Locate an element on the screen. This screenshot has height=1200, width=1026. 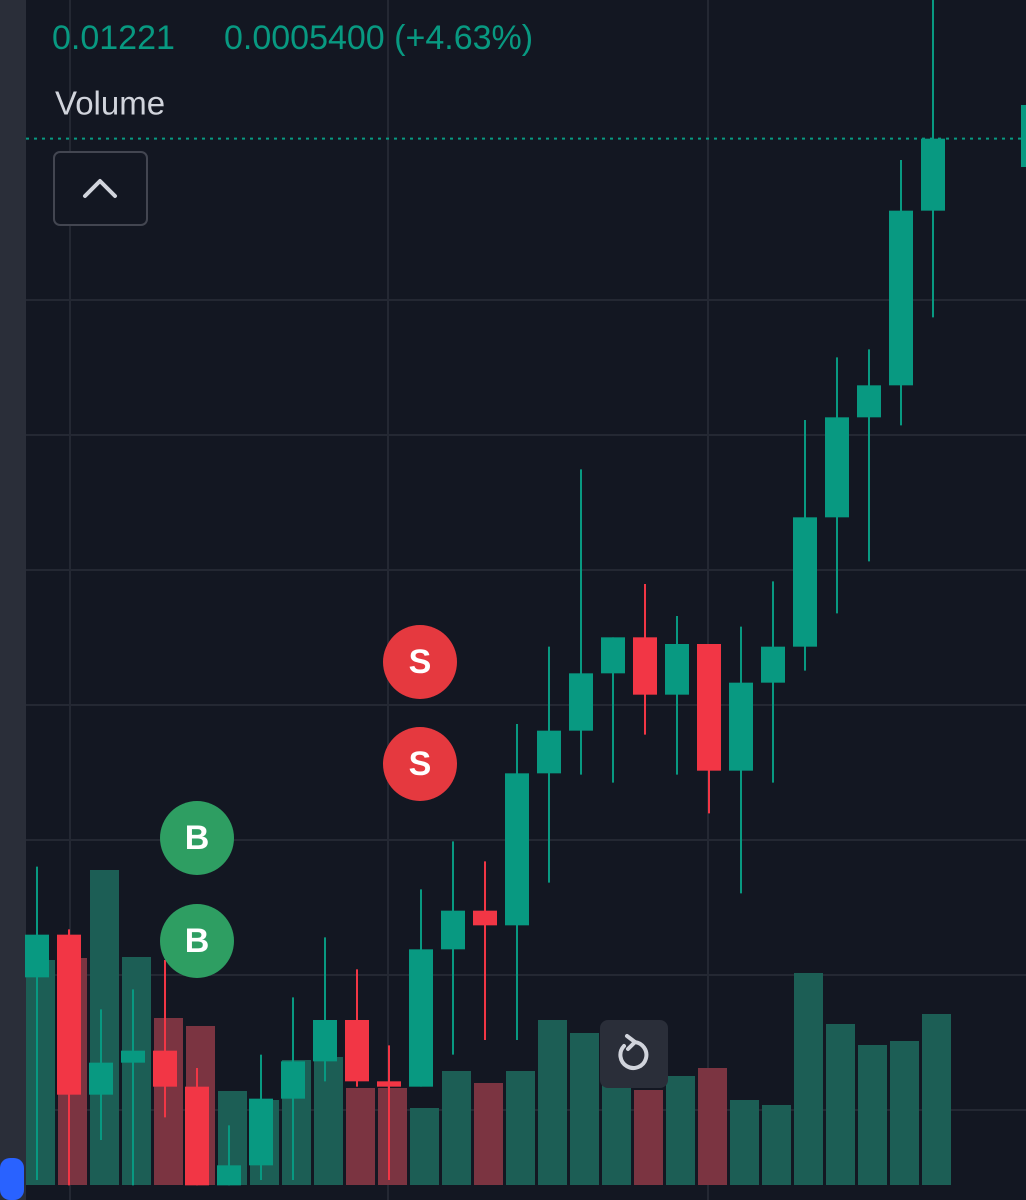
price-tag is located at coordinates (1023, 136).